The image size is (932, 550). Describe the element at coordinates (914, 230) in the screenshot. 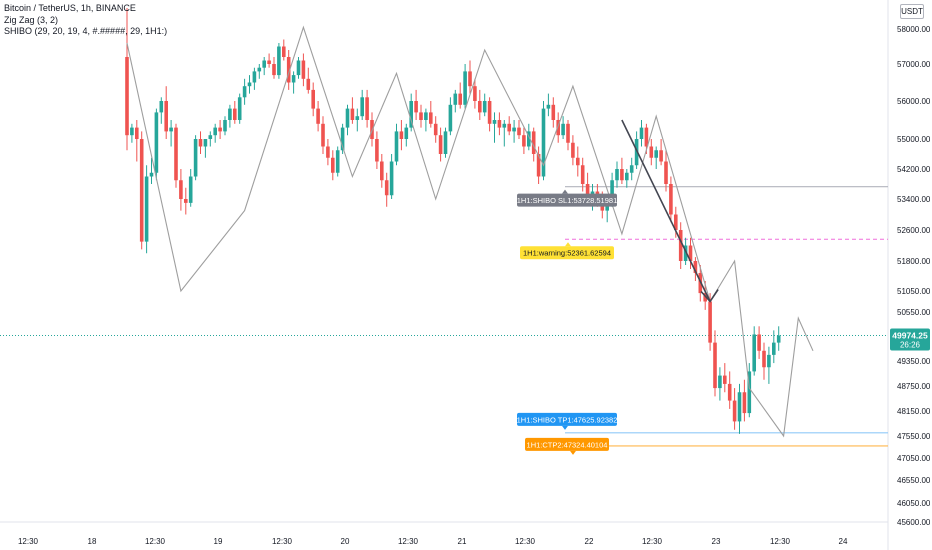

I see `price-tick-label: 52600.00` at that location.